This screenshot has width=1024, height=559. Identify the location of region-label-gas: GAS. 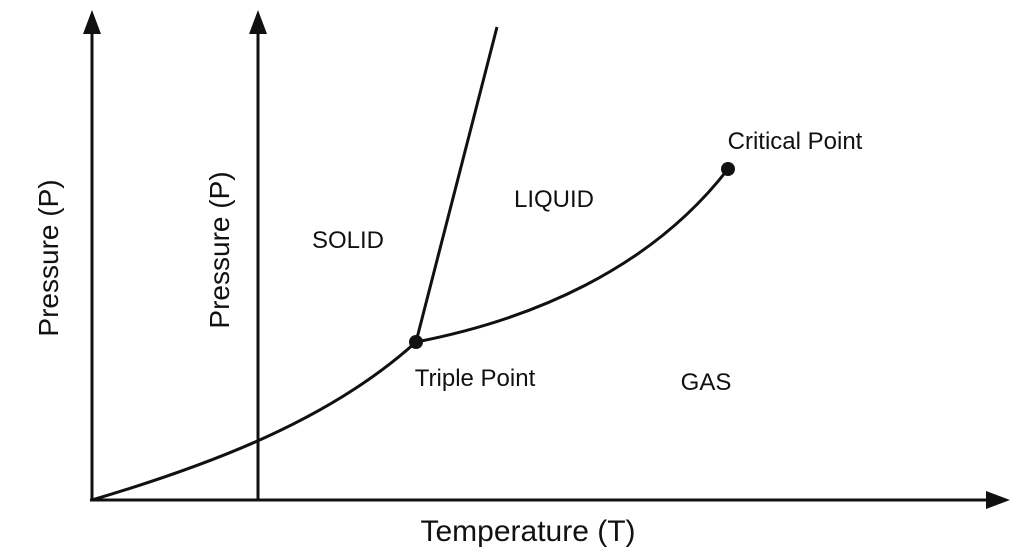
(706, 382).